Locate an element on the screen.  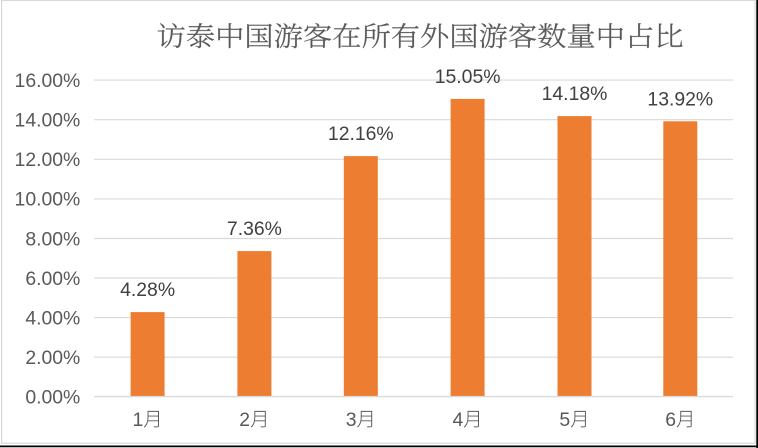
svg-text: 2 is located at coordinates (244, 420).